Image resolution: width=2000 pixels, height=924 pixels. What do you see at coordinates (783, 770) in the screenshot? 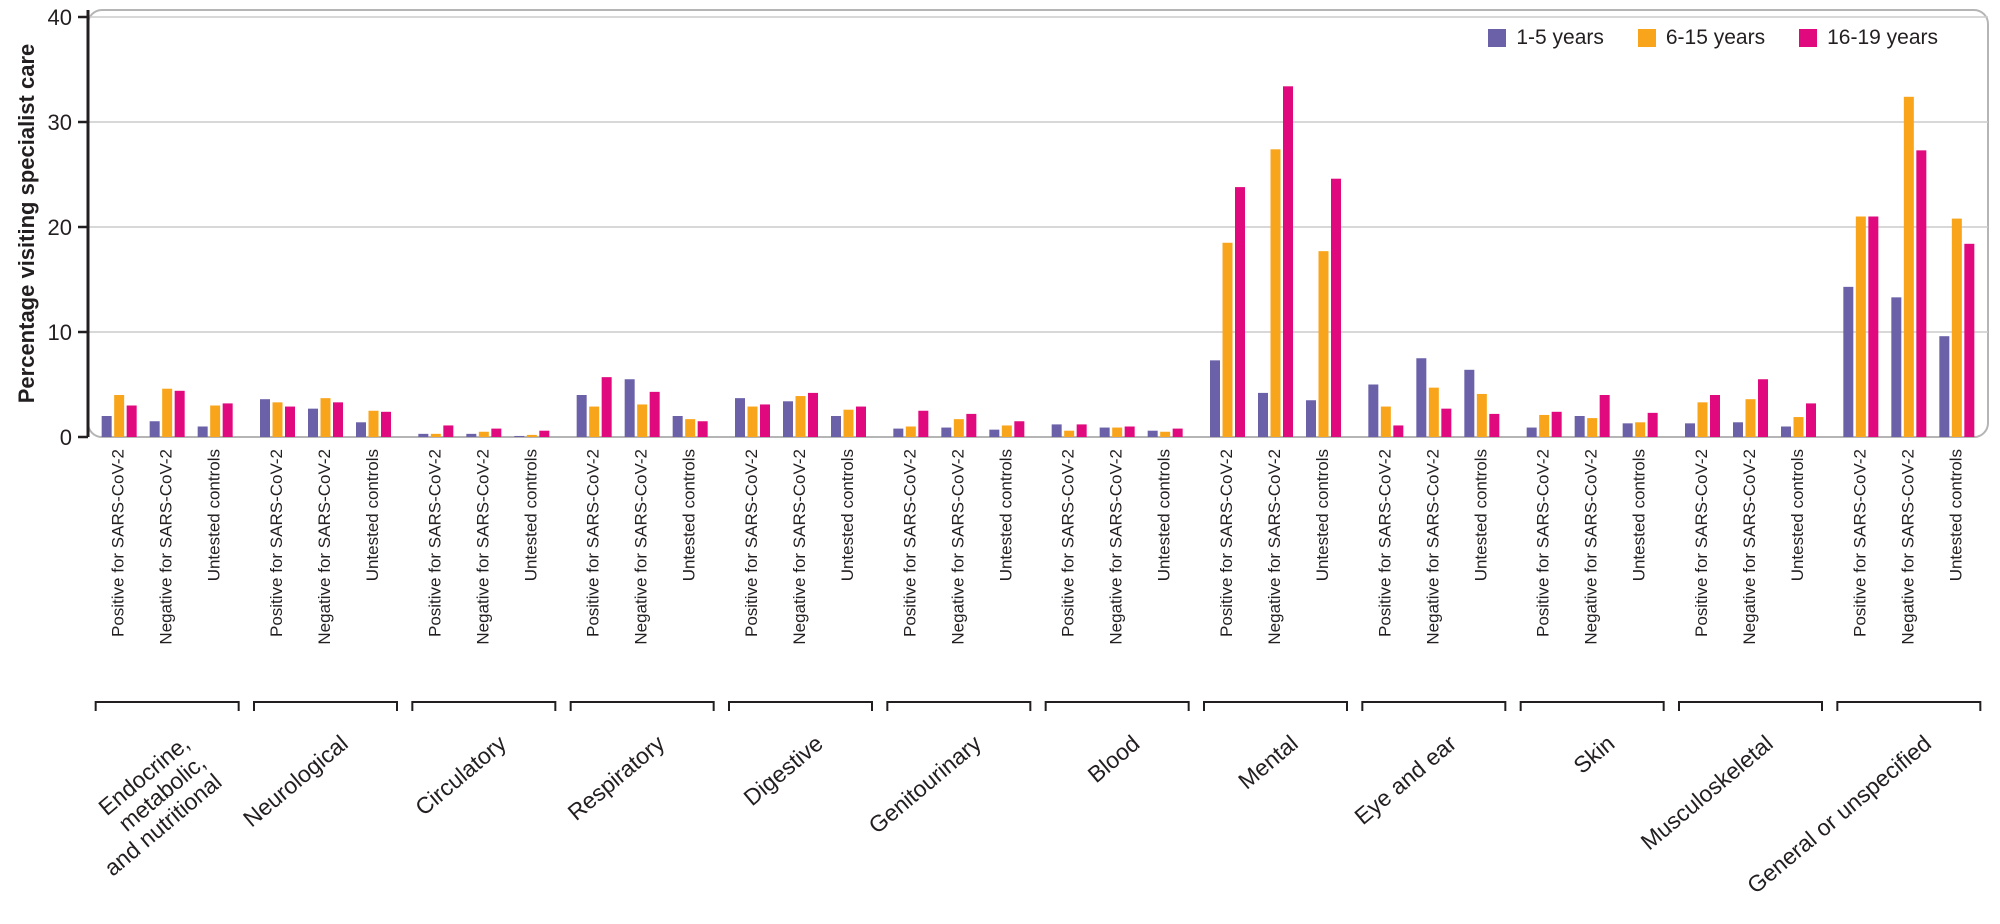
I see `category-label-line: Digestive` at bounding box center [783, 770].